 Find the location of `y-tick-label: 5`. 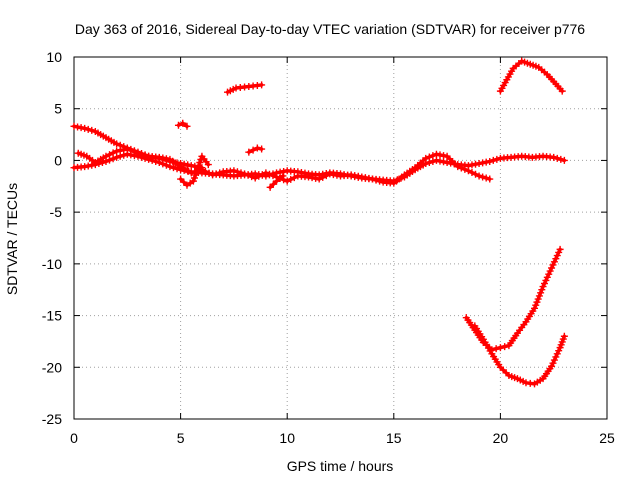

y-tick-label: 5 is located at coordinates (58, 109).